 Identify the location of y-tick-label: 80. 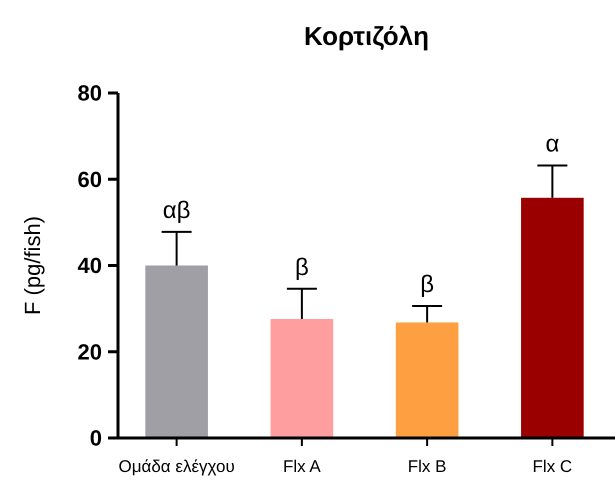
(90, 93).